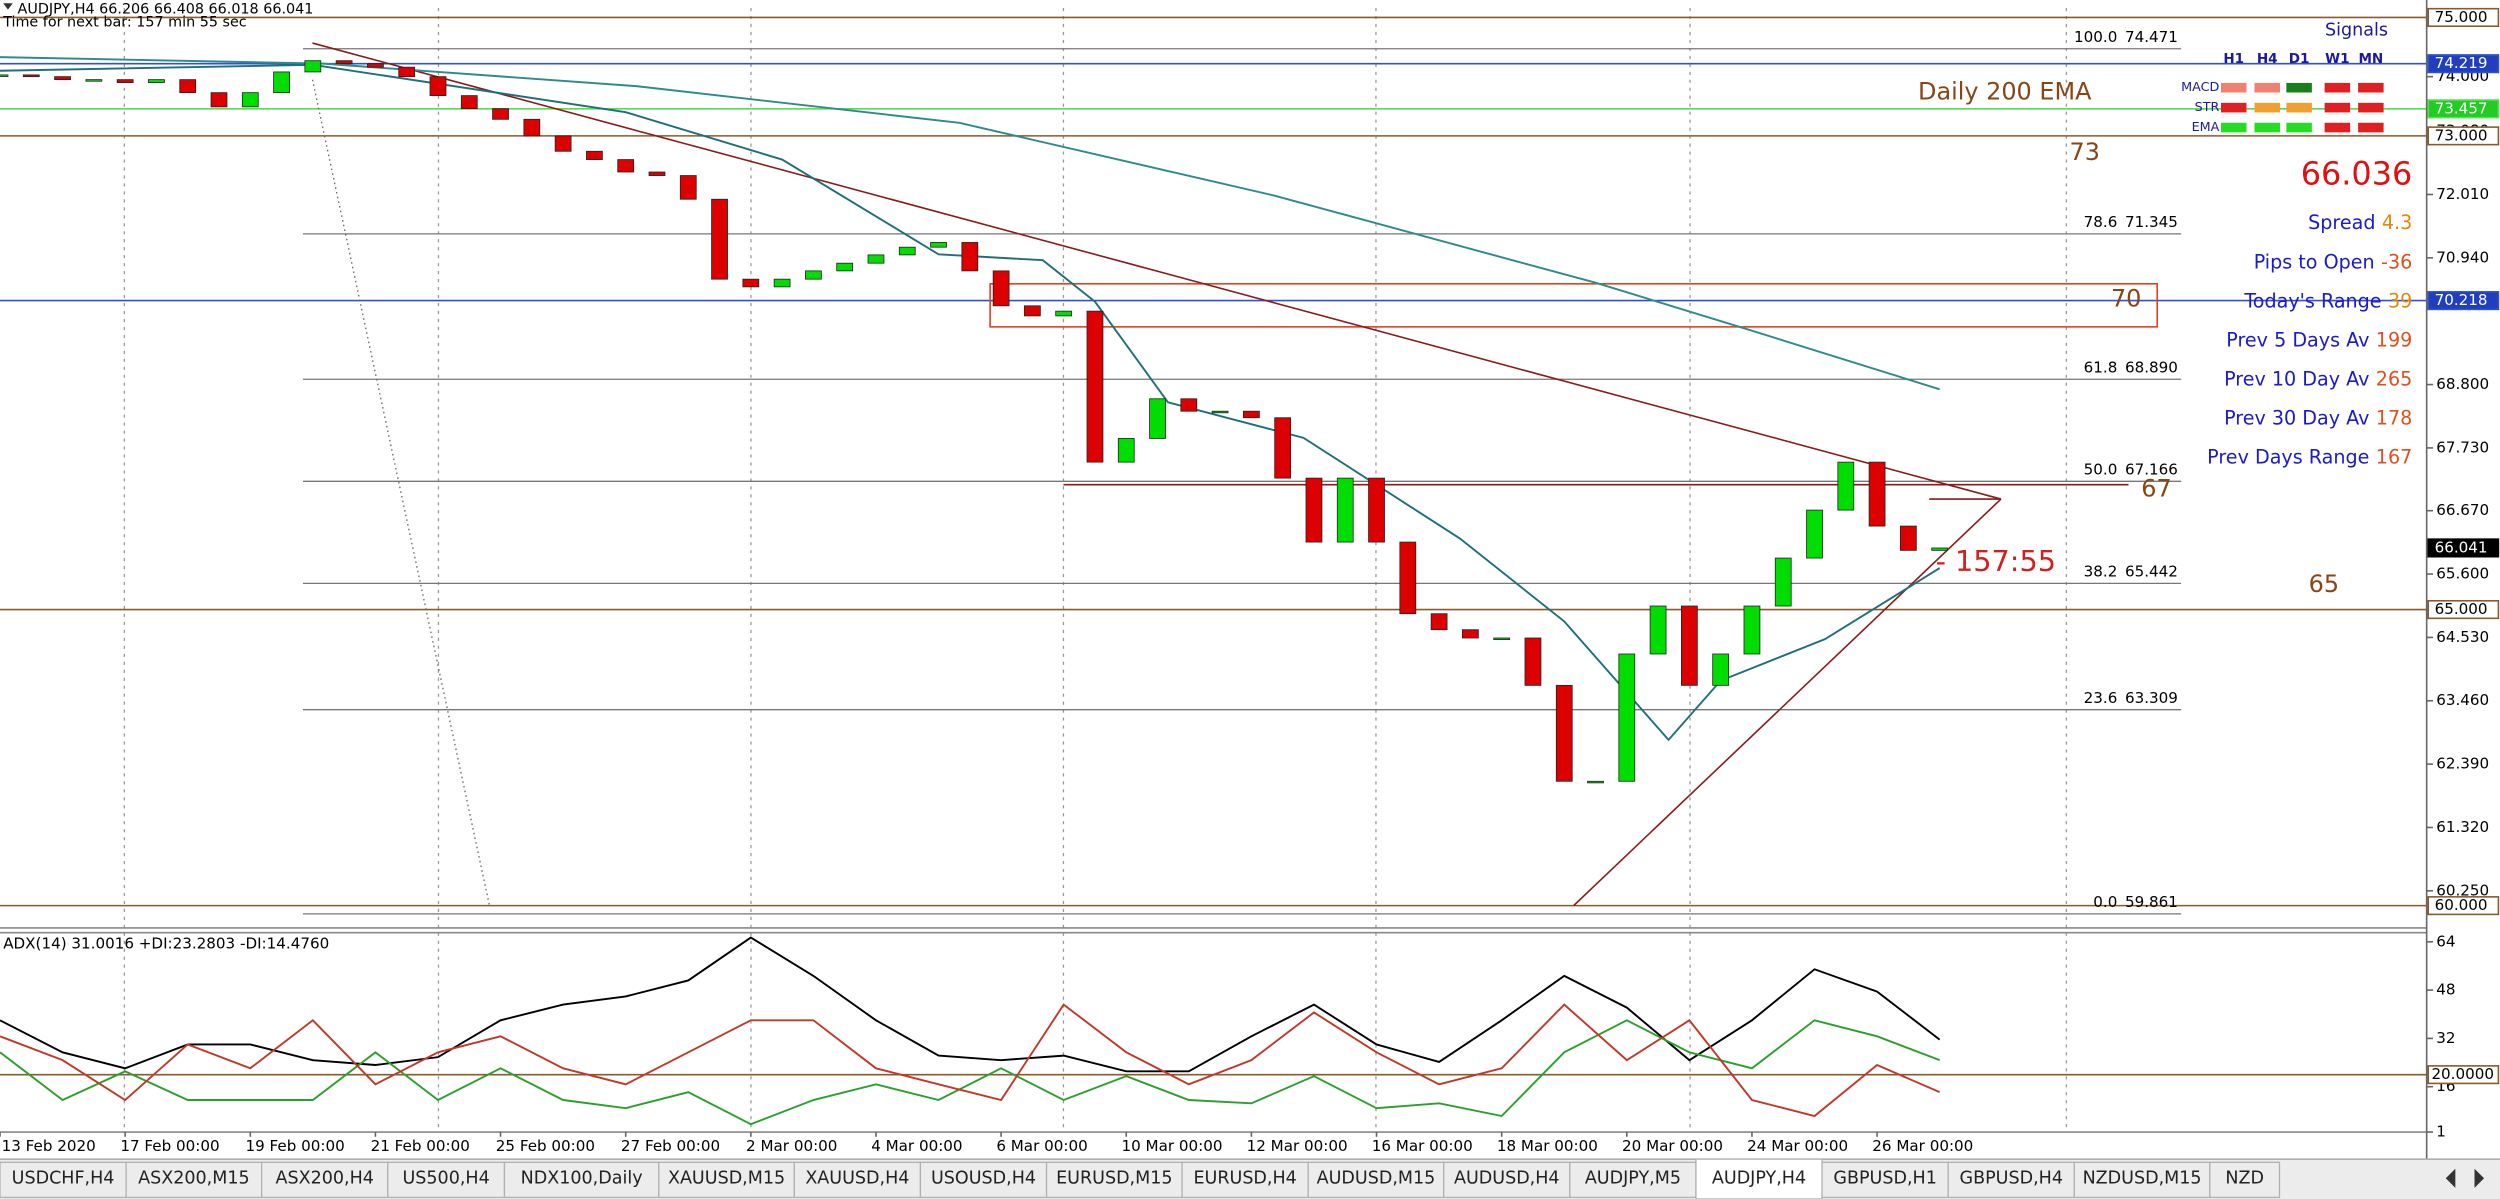 This screenshot has height=1199, width=2500. What do you see at coordinates (2394, 339) in the screenshot?
I see `stat-value: 199` at bounding box center [2394, 339].